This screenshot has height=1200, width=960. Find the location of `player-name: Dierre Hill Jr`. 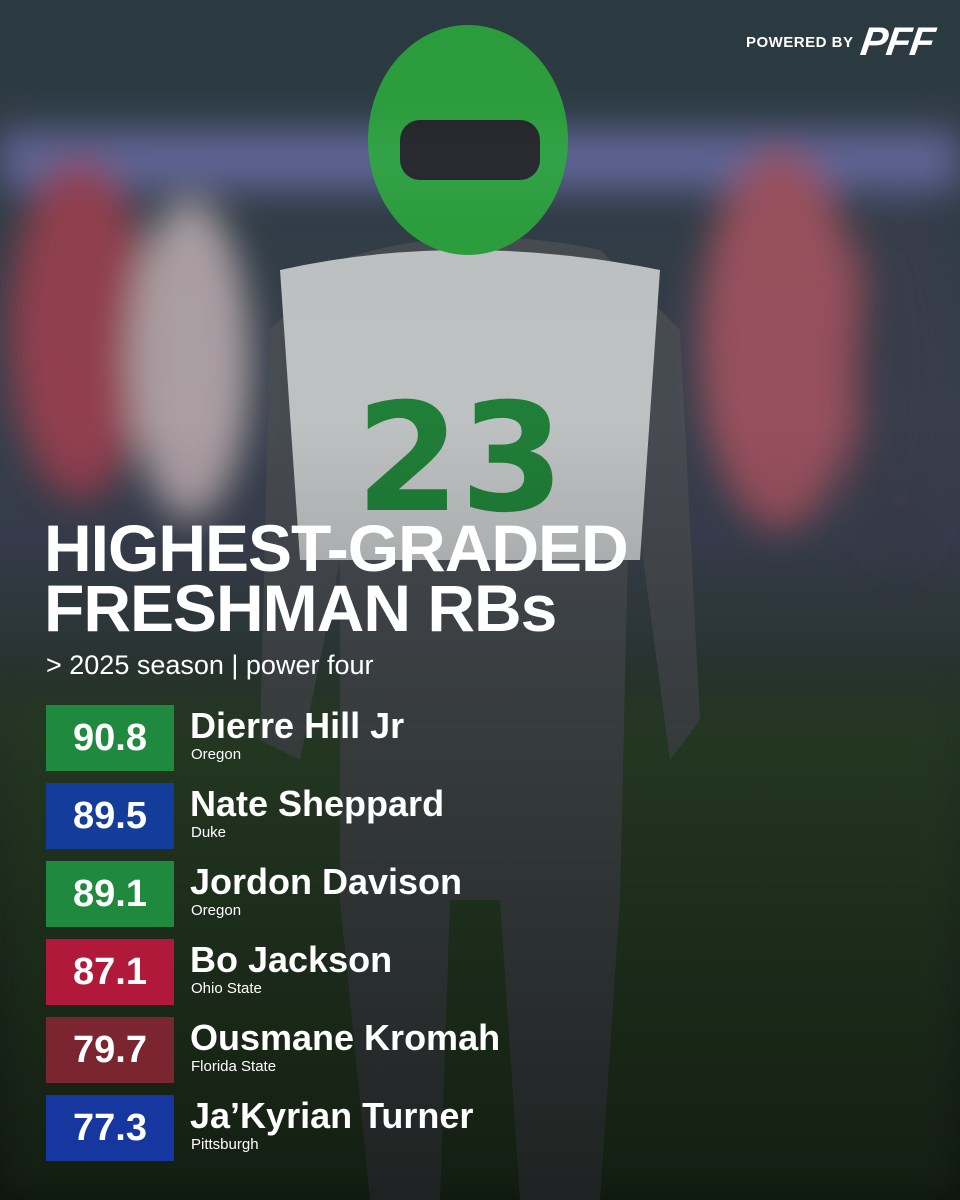

player-name: Dierre Hill Jr is located at coordinates (297, 725).